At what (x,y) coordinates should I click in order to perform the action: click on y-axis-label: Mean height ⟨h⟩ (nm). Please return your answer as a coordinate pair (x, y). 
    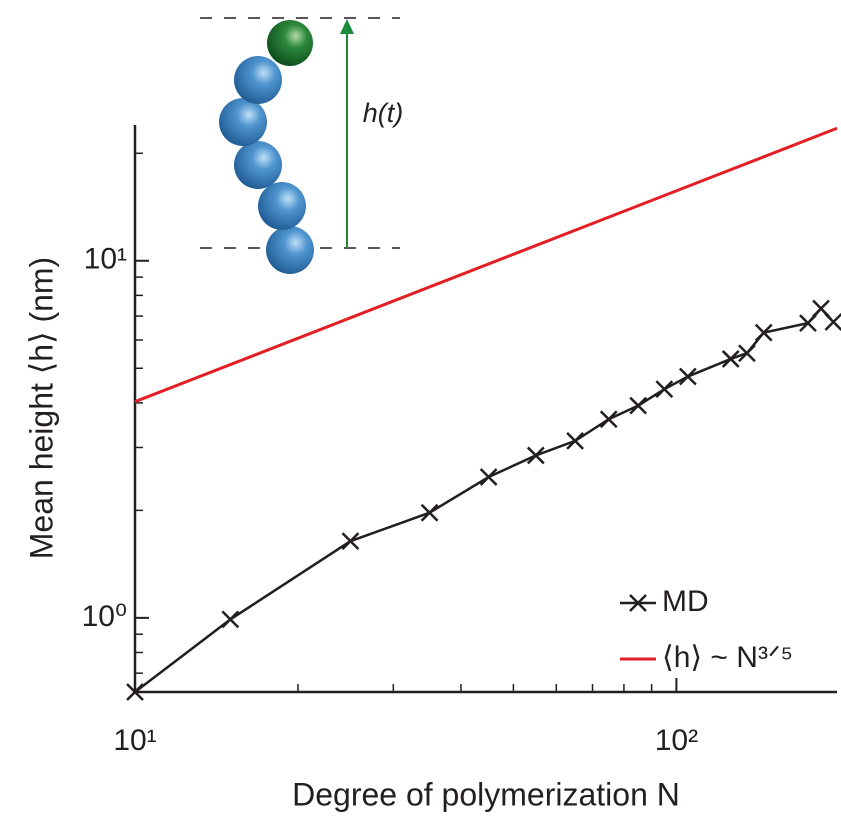
    Looking at the image, I should click on (41, 408).